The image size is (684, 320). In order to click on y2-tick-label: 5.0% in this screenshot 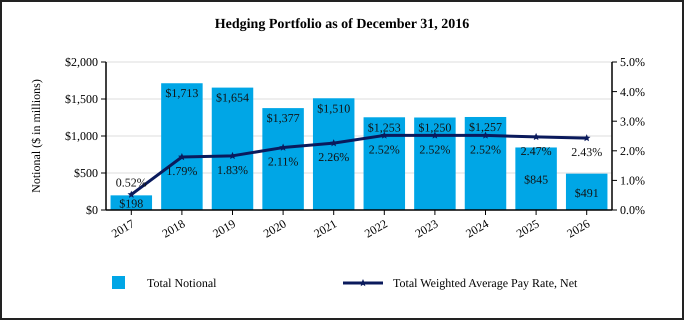, I will do `click(632, 62)`.